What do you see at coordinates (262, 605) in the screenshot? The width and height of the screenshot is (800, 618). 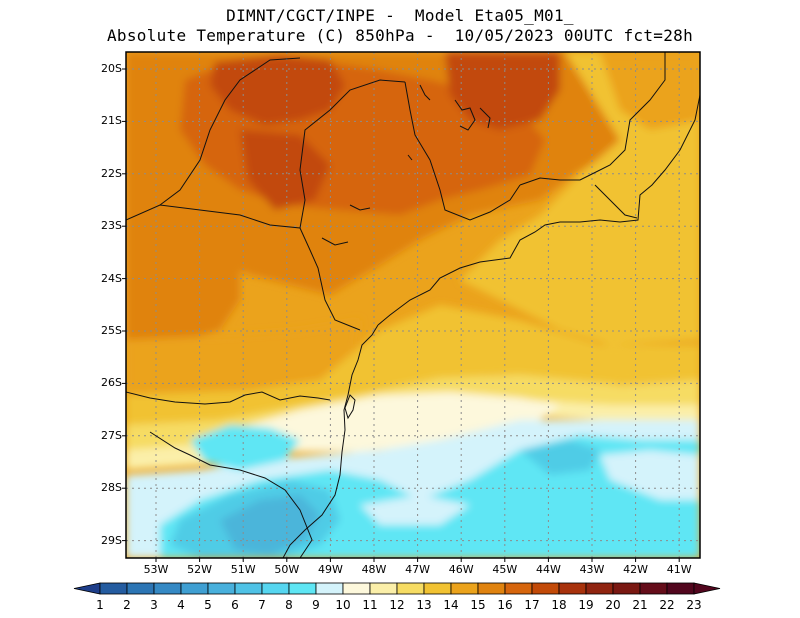 I see `colorbar-label: 7` at bounding box center [262, 605].